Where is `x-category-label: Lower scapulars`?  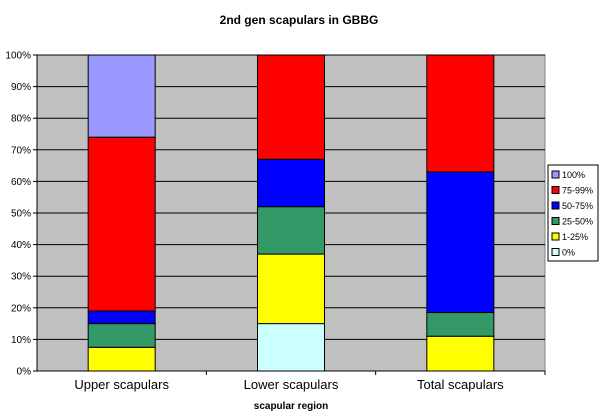
x-category-label: Lower scapulars is located at coordinates (291, 384).